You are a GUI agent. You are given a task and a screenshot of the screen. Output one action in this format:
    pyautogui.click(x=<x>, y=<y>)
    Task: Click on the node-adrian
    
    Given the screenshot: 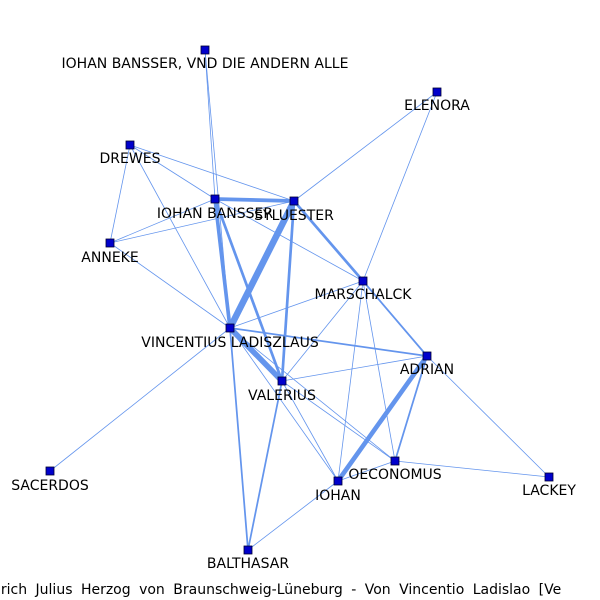 What is the action you would take?
    pyautogui.click(x=427, y=356)
    